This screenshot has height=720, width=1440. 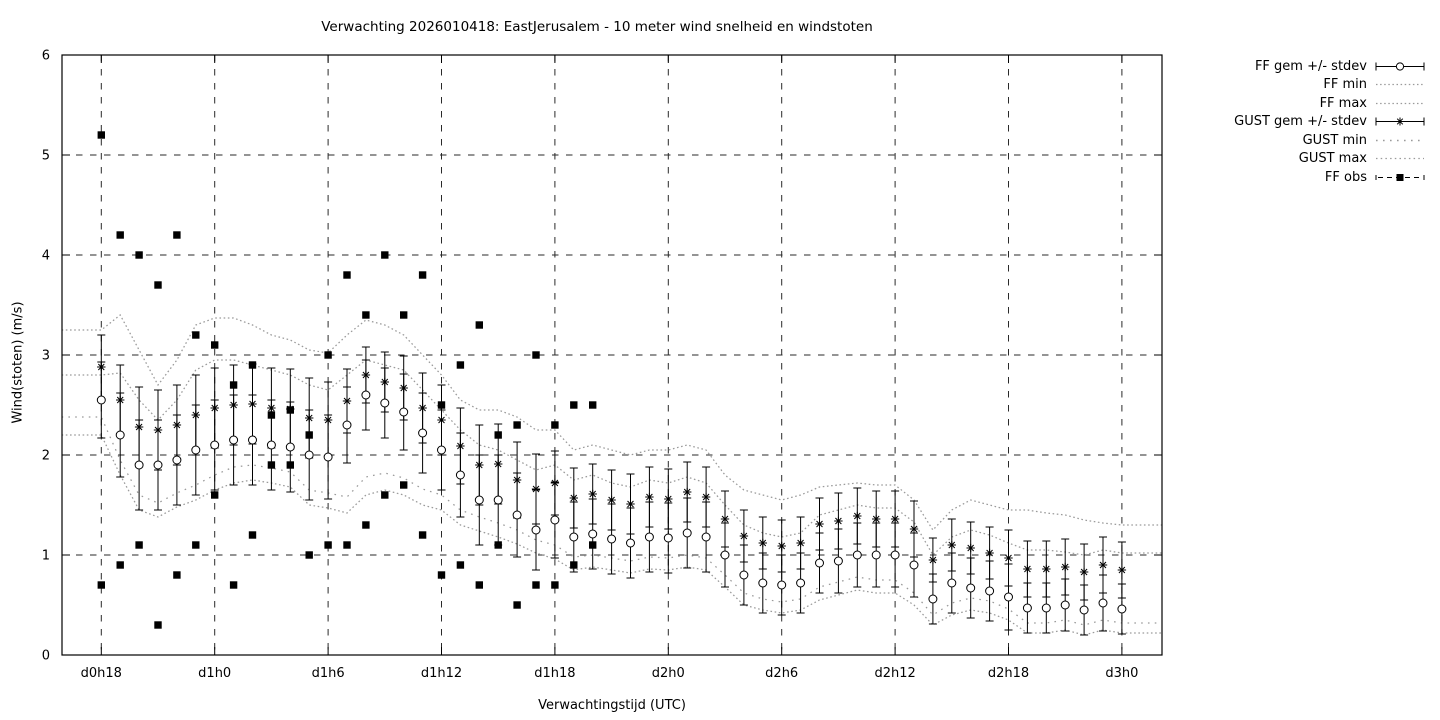 I want to click on x-tick-label: d1h18, so click(x=554, y=673).